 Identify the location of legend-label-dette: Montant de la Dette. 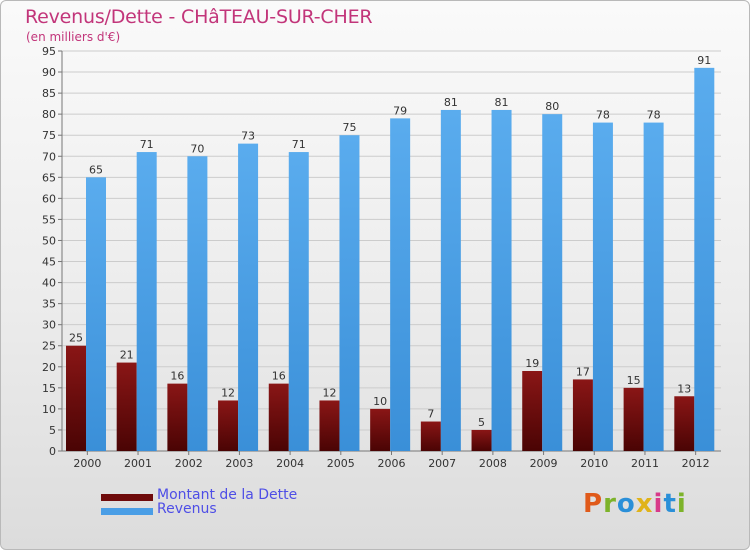
(227, 495).